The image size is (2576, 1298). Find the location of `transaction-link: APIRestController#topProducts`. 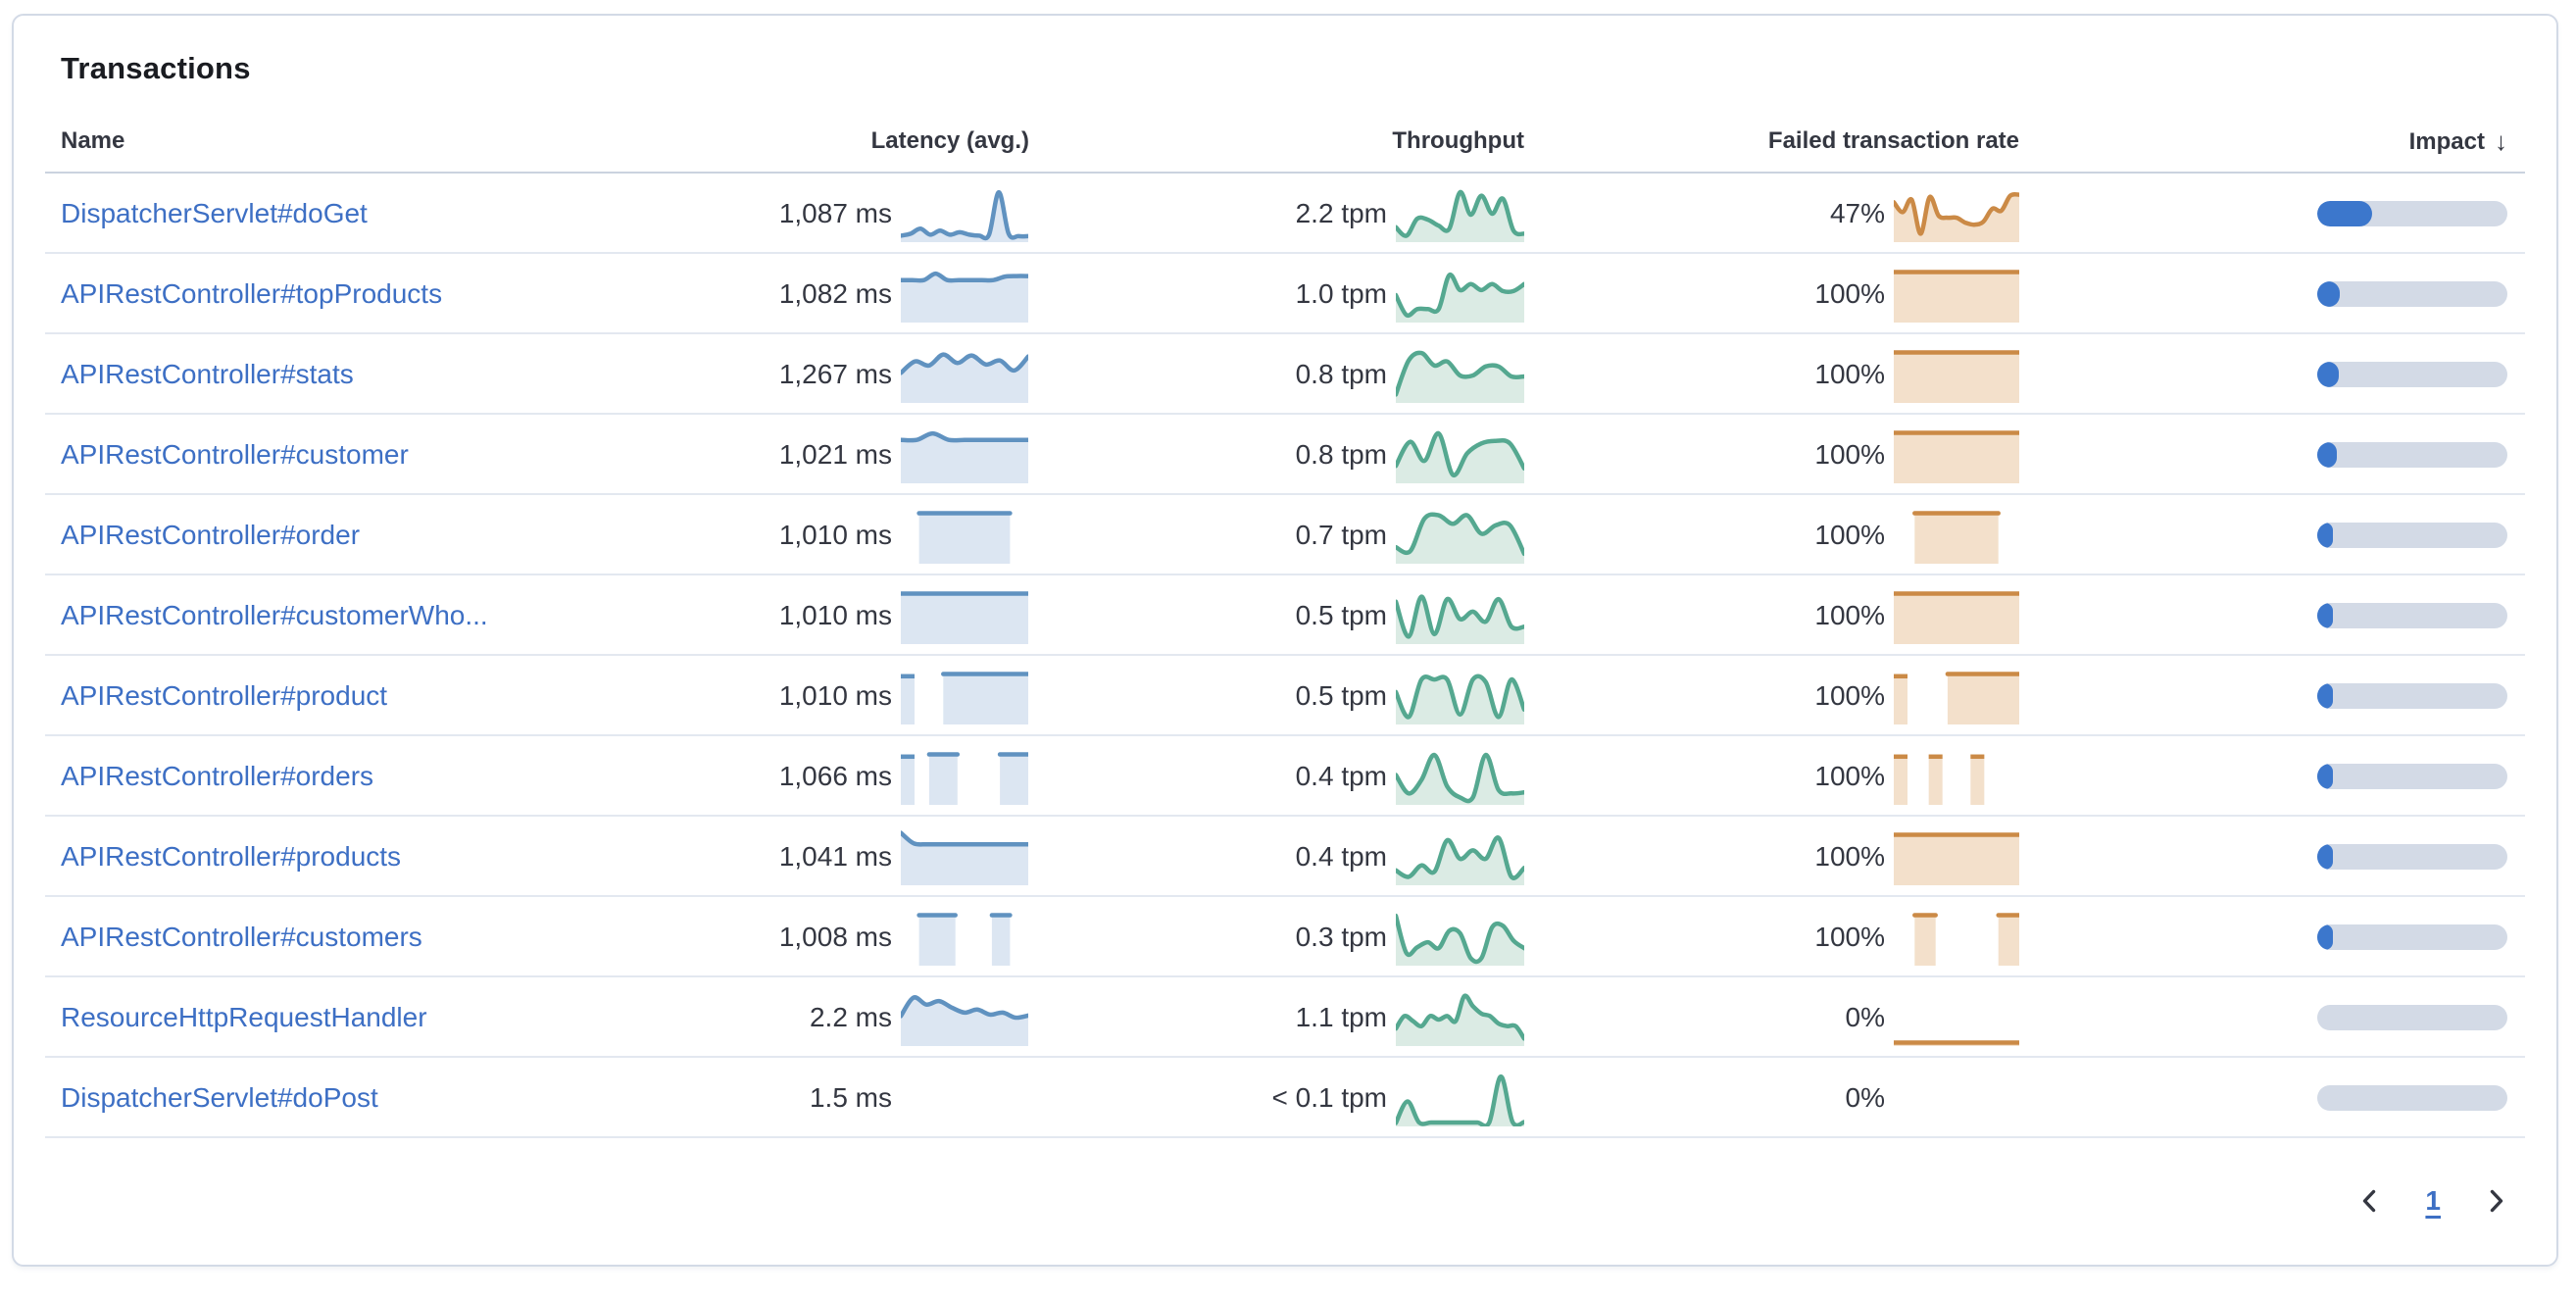

transaction-link: APIRestController#topProducts is located at coordinates (252, 293).